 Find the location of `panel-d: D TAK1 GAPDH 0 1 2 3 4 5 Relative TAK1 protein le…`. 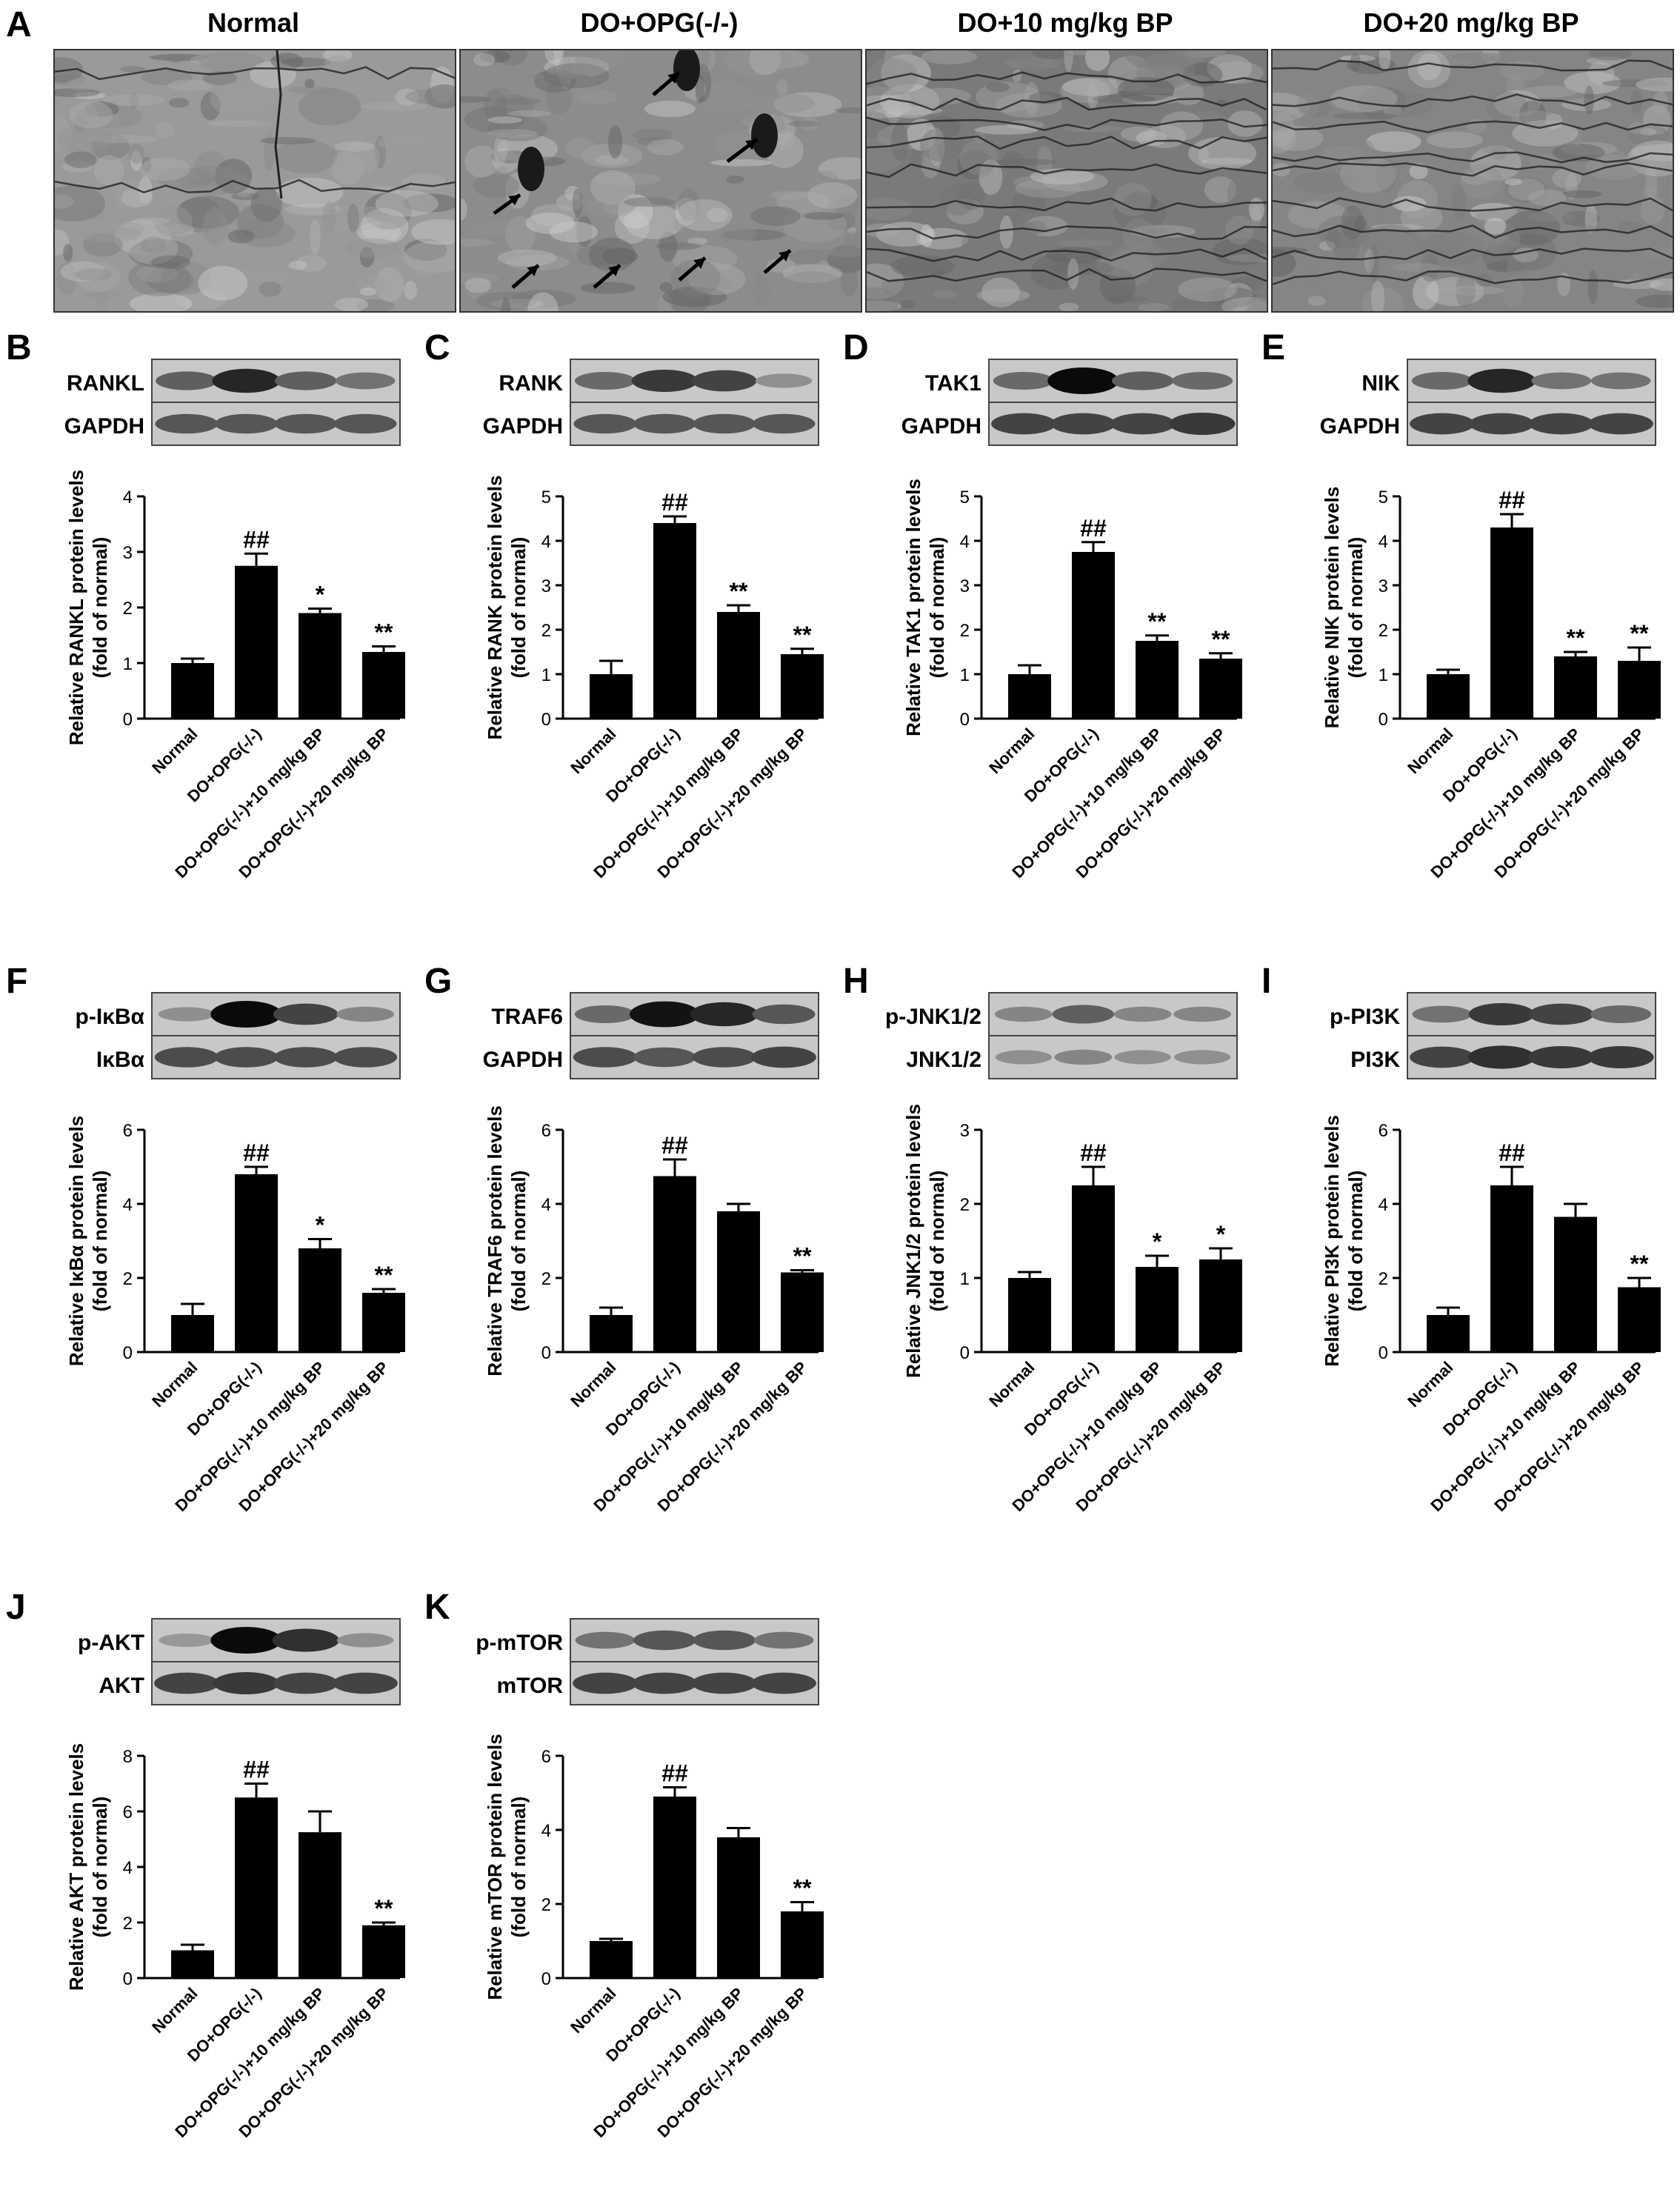

panel-d: D TAK1 GAPDH 0 1 2 3 4 5 Relative TAK1 protein le… is located at coordinates (1042, 605).